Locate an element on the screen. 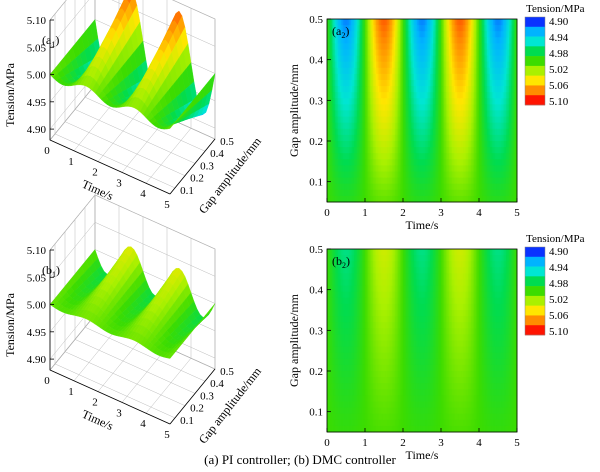 This screenshot has width=600, height=472. legend-title: Tension/MPa is located at coordinates (555, 9).